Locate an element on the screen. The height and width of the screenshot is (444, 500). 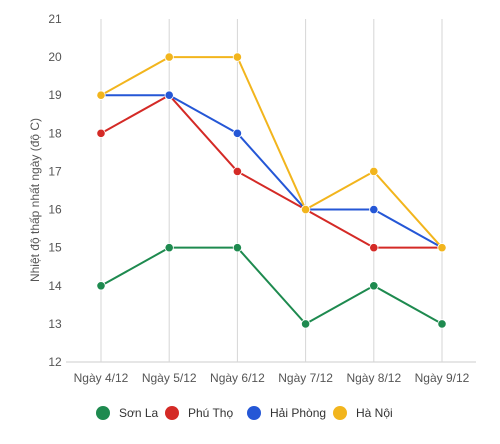
y-tick-label: 17 is located at coordinates (55, 171).